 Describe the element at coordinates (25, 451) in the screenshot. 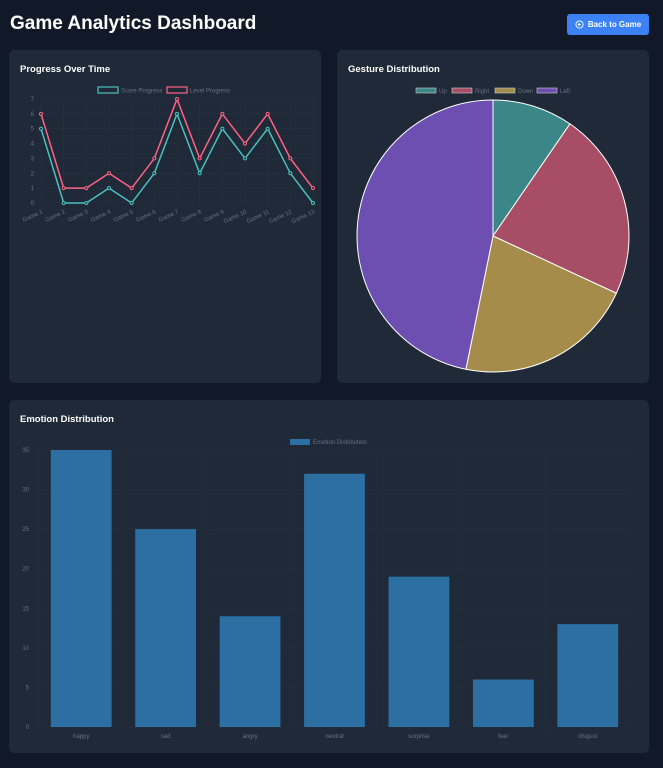

I see `y-tick-label: 35` at that location.